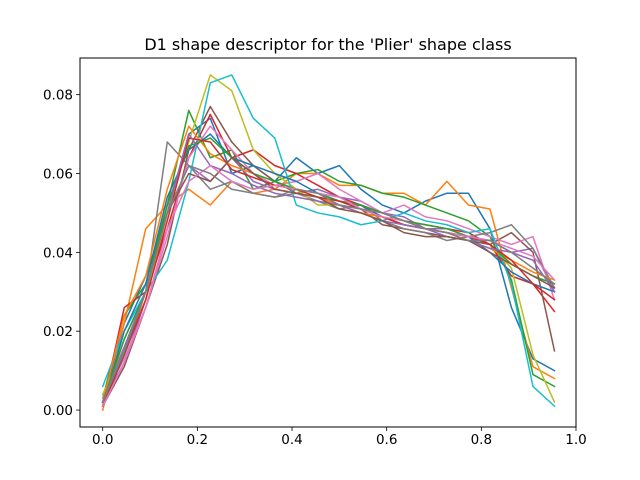  Describe the element at coordinates (58, 411) in the screenshot. I see `y-tick-label: 0.00` at that location.